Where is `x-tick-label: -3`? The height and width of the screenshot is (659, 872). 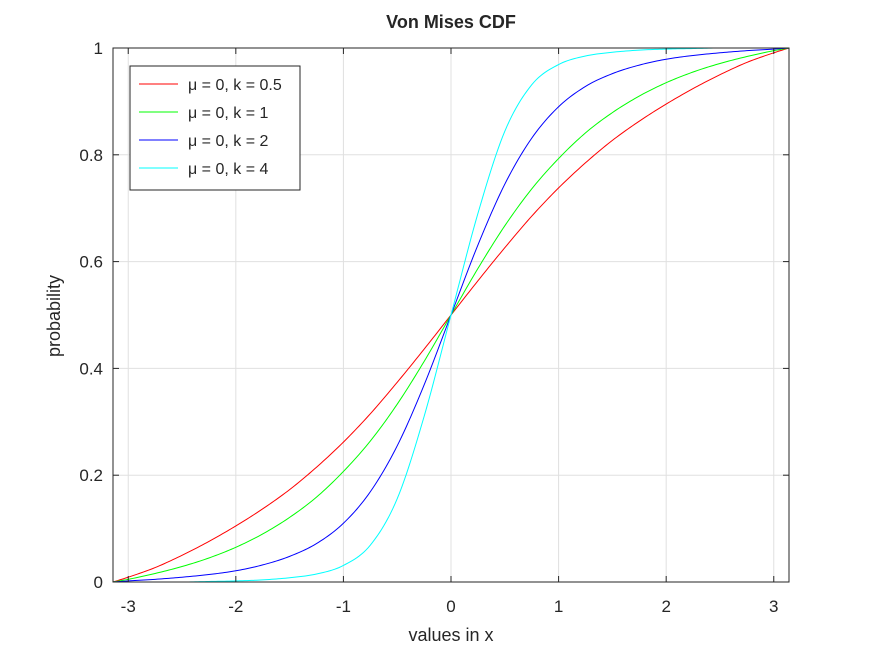 x-tick-label: -3 is located at coordinates (128, 606).